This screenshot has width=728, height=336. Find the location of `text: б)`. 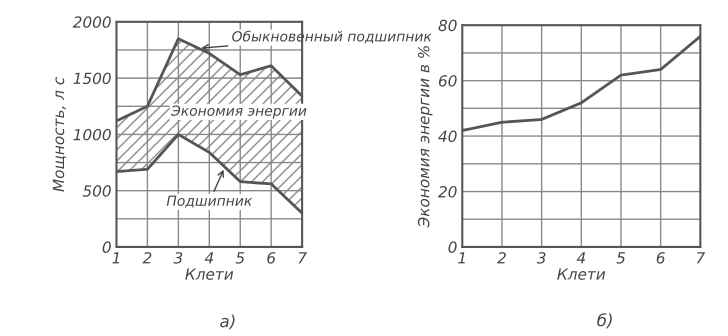

text: б) is located at coordinates (604, 320).